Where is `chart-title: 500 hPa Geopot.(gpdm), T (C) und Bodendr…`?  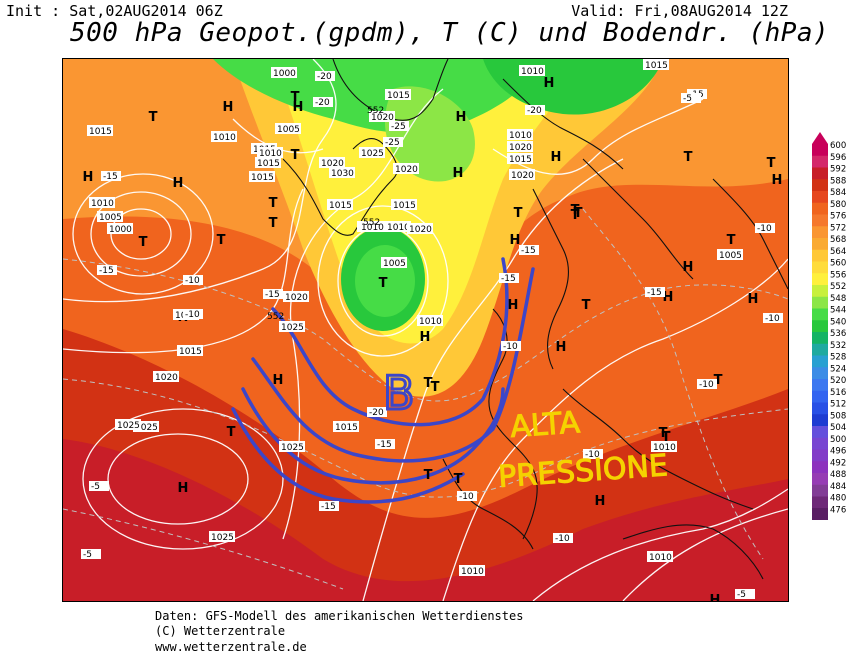
chart-title: 500 hPa Geopot.(gpdm), T (C) und Bodendr… is located at coordinates (450, 33).